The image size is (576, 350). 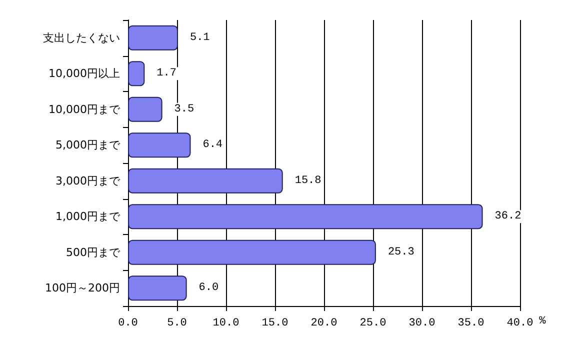 I want to click on data-label: 1.7, so click(x=166, y=74).